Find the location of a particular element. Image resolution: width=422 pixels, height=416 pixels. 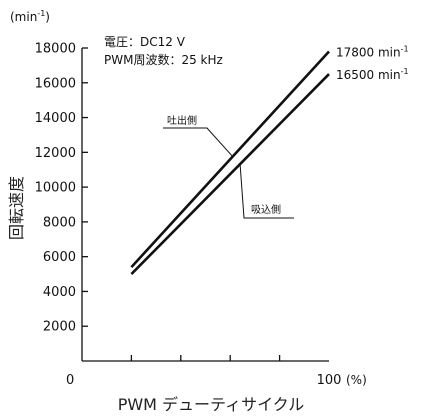

x-unit-label: (%) is located at coordinates (356, 380).